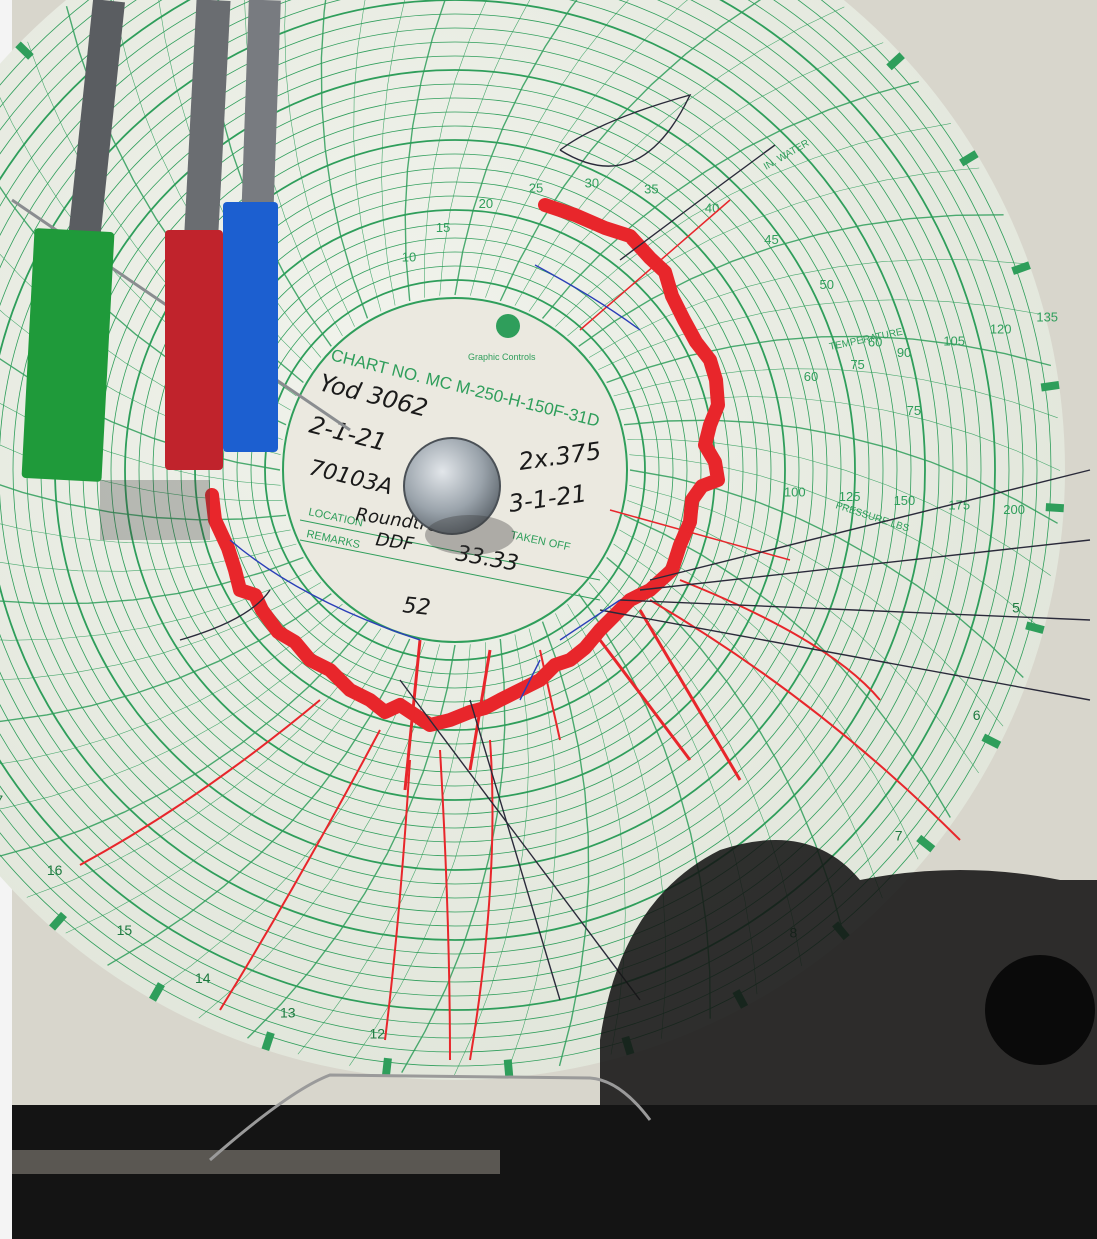  Describe the element at coordinates (207, 125) in the screenshot. I see `red-pen-arm` at that location.